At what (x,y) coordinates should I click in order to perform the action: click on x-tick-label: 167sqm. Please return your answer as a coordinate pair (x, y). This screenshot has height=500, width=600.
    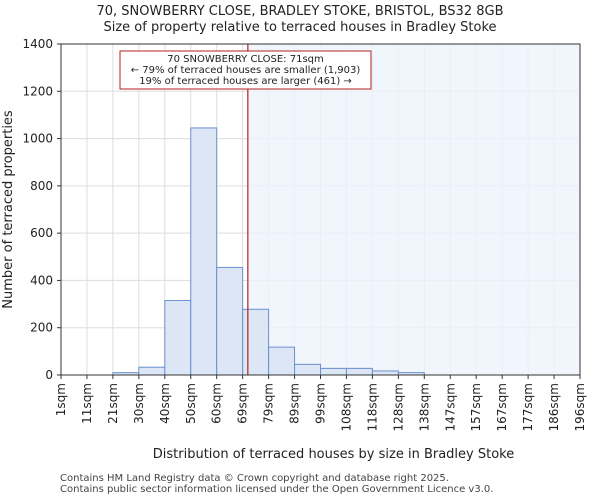
    Looking at the image, I should click on (502, 407).